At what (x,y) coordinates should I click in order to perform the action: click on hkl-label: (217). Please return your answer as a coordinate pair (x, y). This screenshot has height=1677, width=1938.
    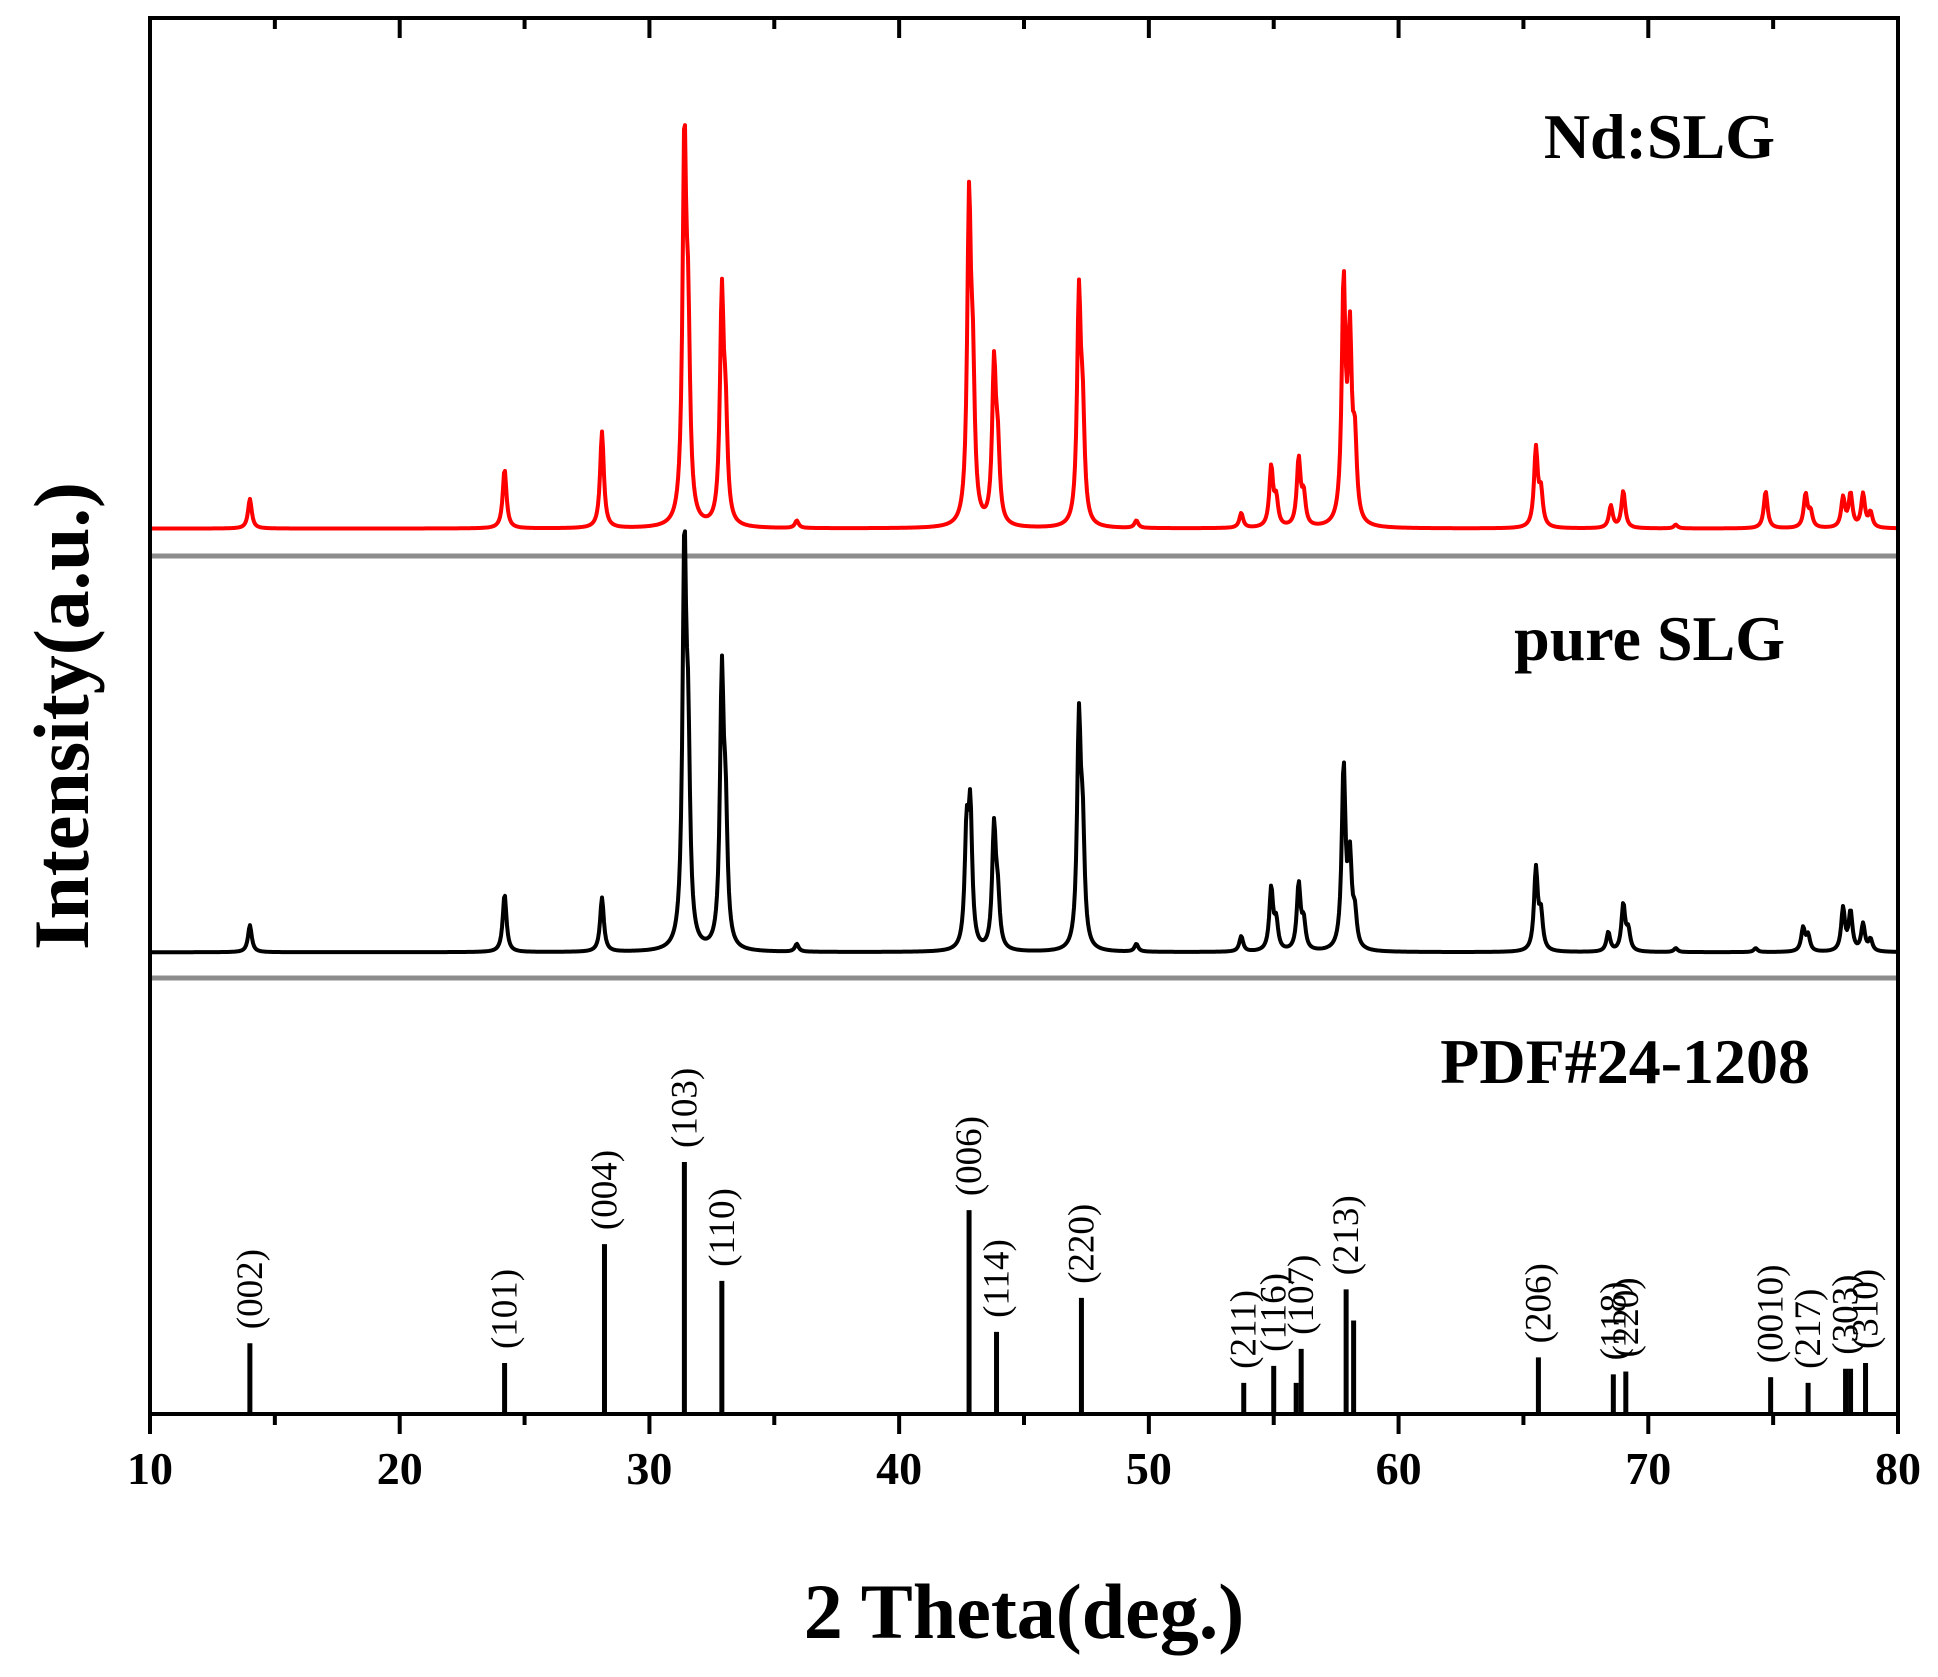
    Looking at the image, I should click on (1808, 1329).